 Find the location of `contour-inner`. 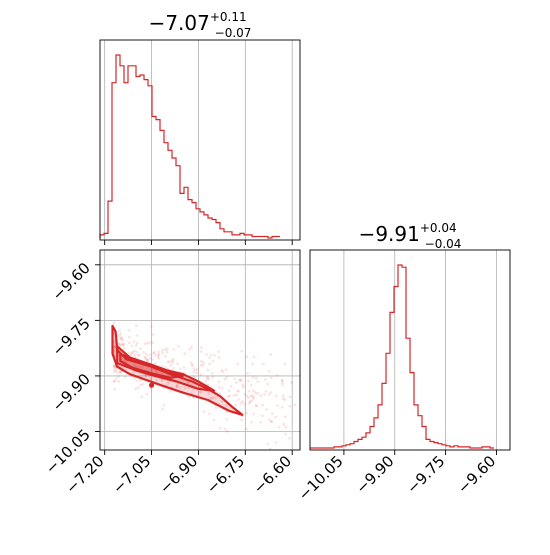

contour-inner is located at coordinates (151, 365).